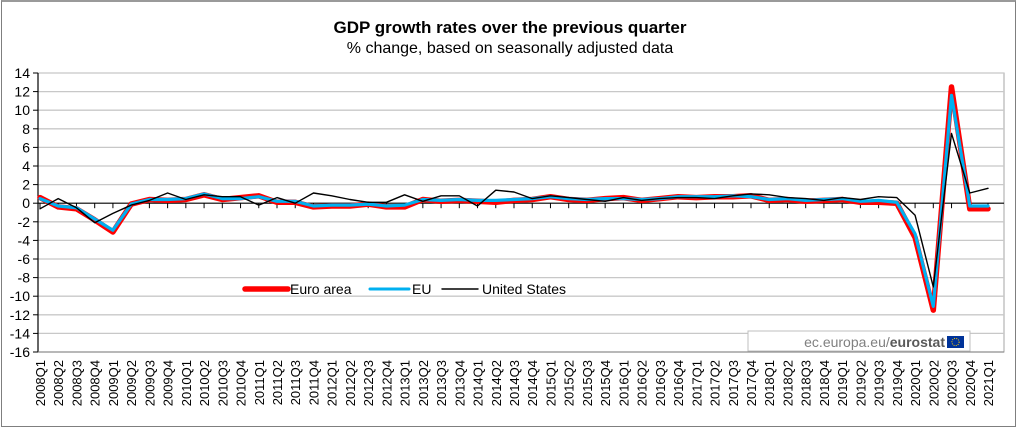  What do you see at coordinates (24, 259) in the screenshot?
I see `y-tick-label: -6` at bounding box center [24, 259].